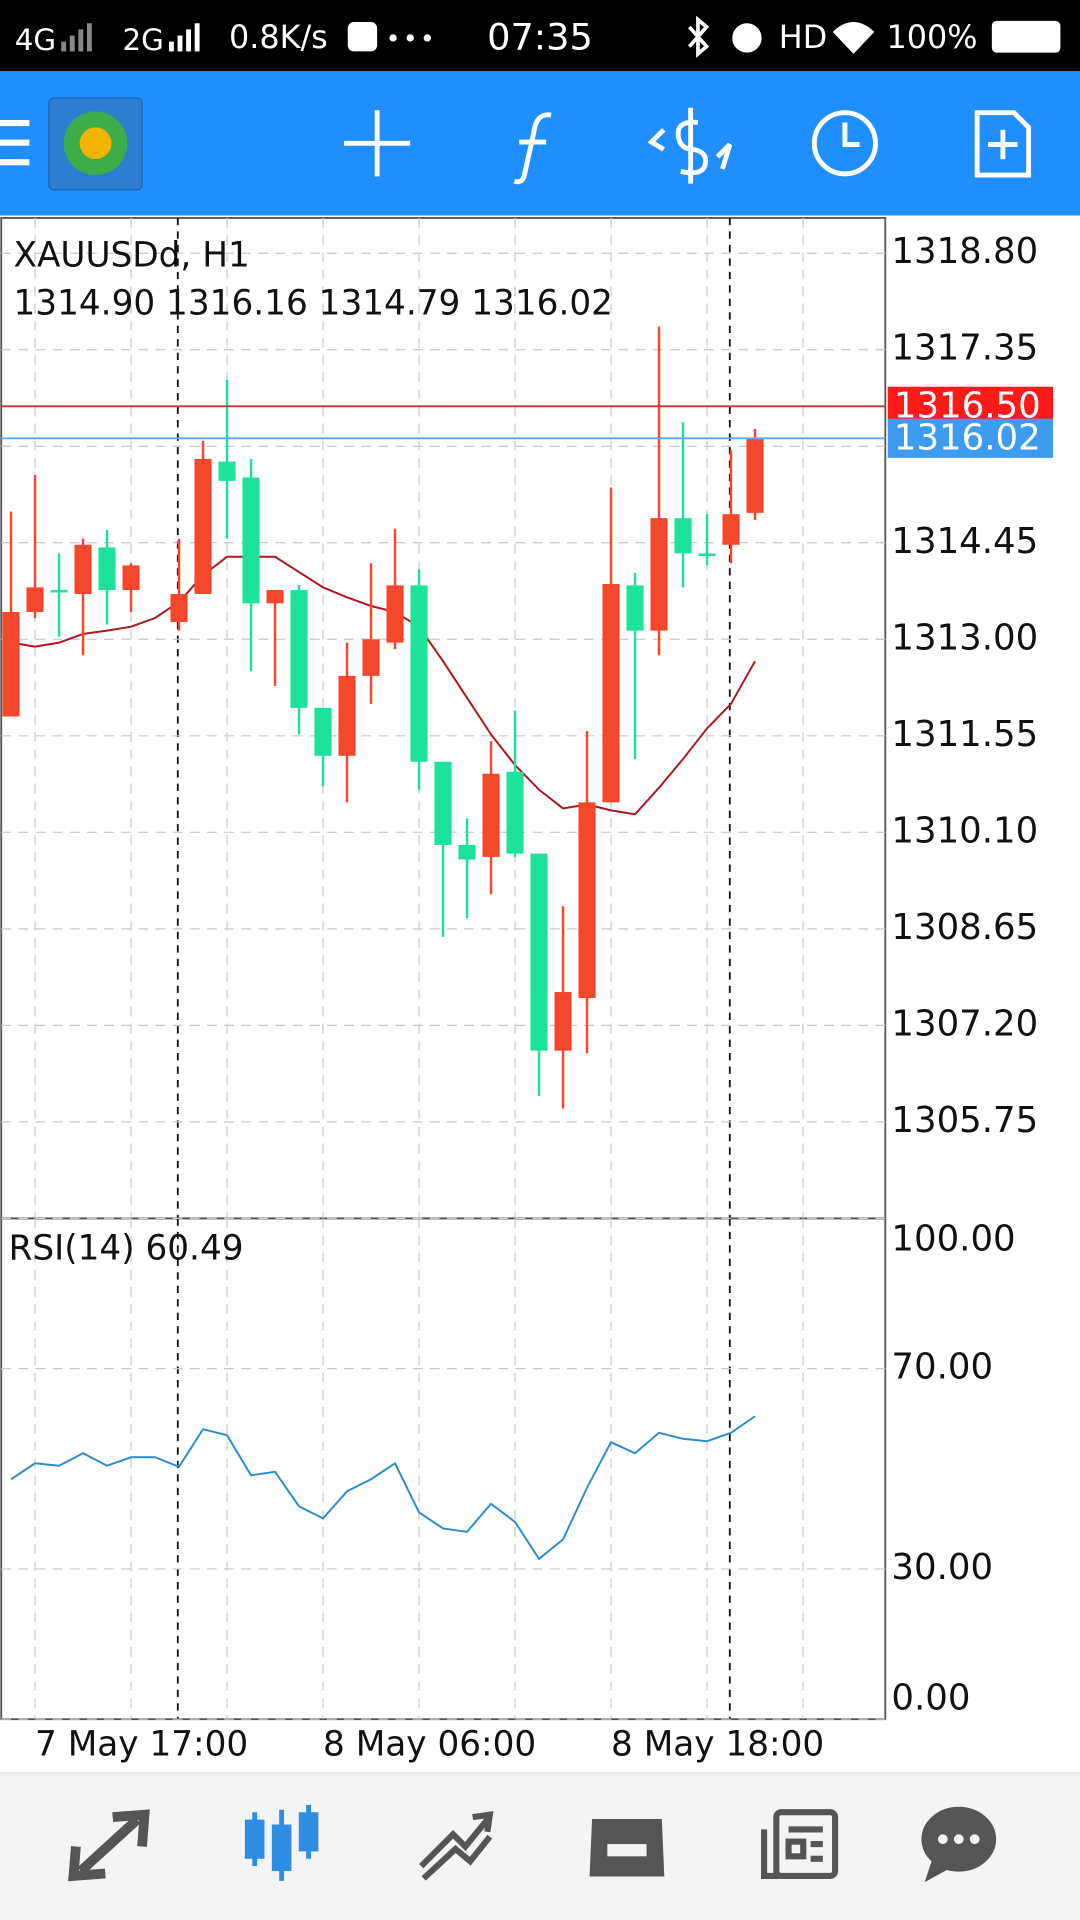 This screenshot has height=1920, width=1080. What do you see at coordinates (141, 1745) in the screenshot?
I see `x-tick-label: 7 May 17:00` at bounding box center [141, 1745].